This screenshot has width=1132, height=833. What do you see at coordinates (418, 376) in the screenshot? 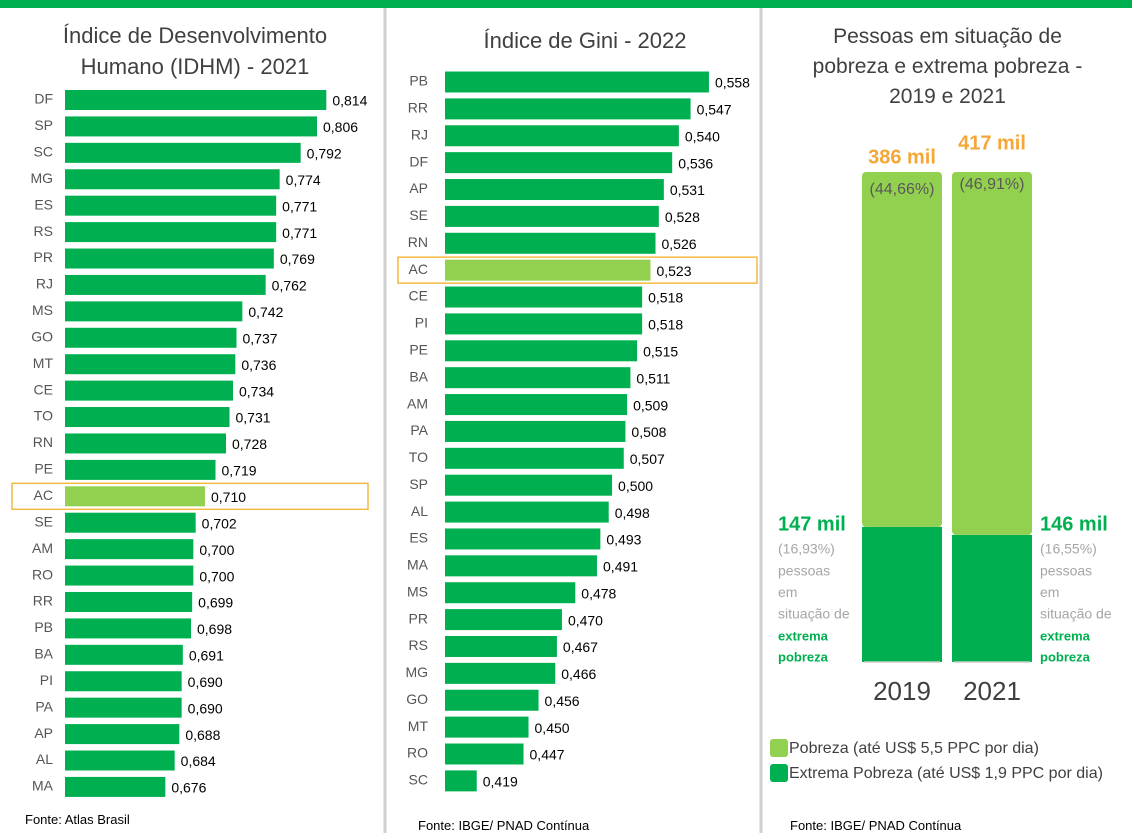
I see `category-label: BA` at bounding box center [418, 376].